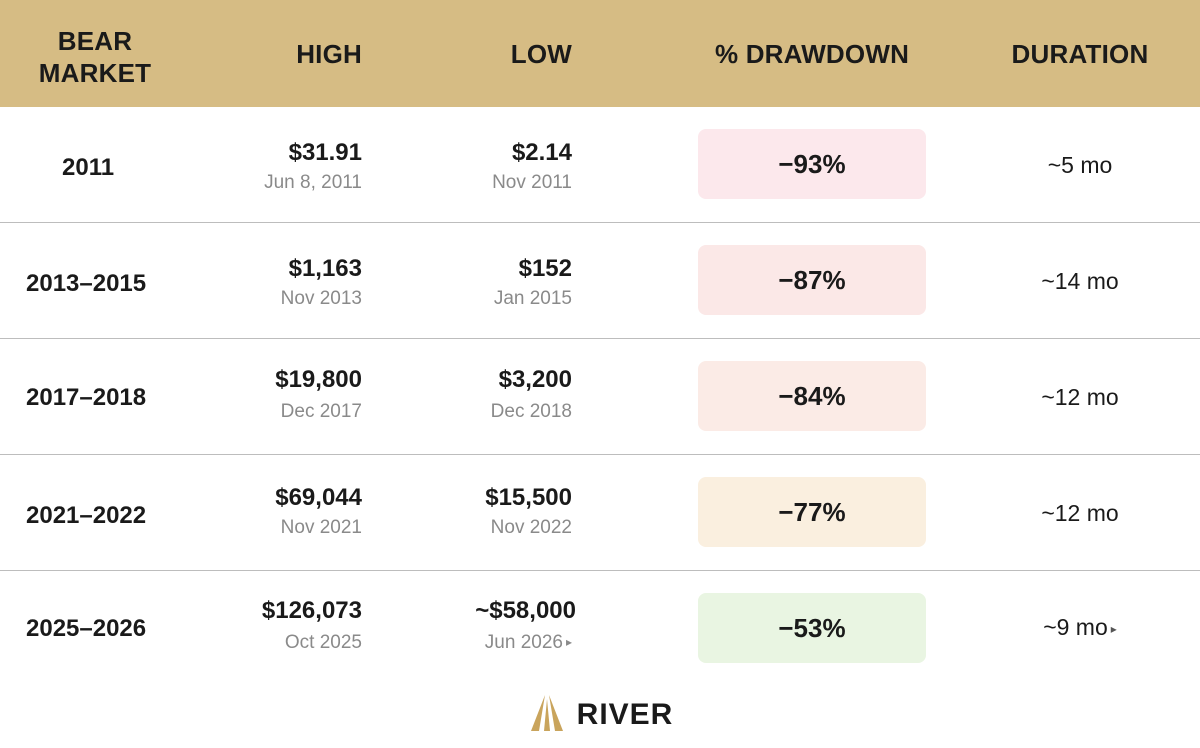 This screenshot has width=1200, height=748. What do you see at coordinates (313, 182) in the screenshot?
I see `high-date: Jun 8, 2011` at bounding box center [313, 182].